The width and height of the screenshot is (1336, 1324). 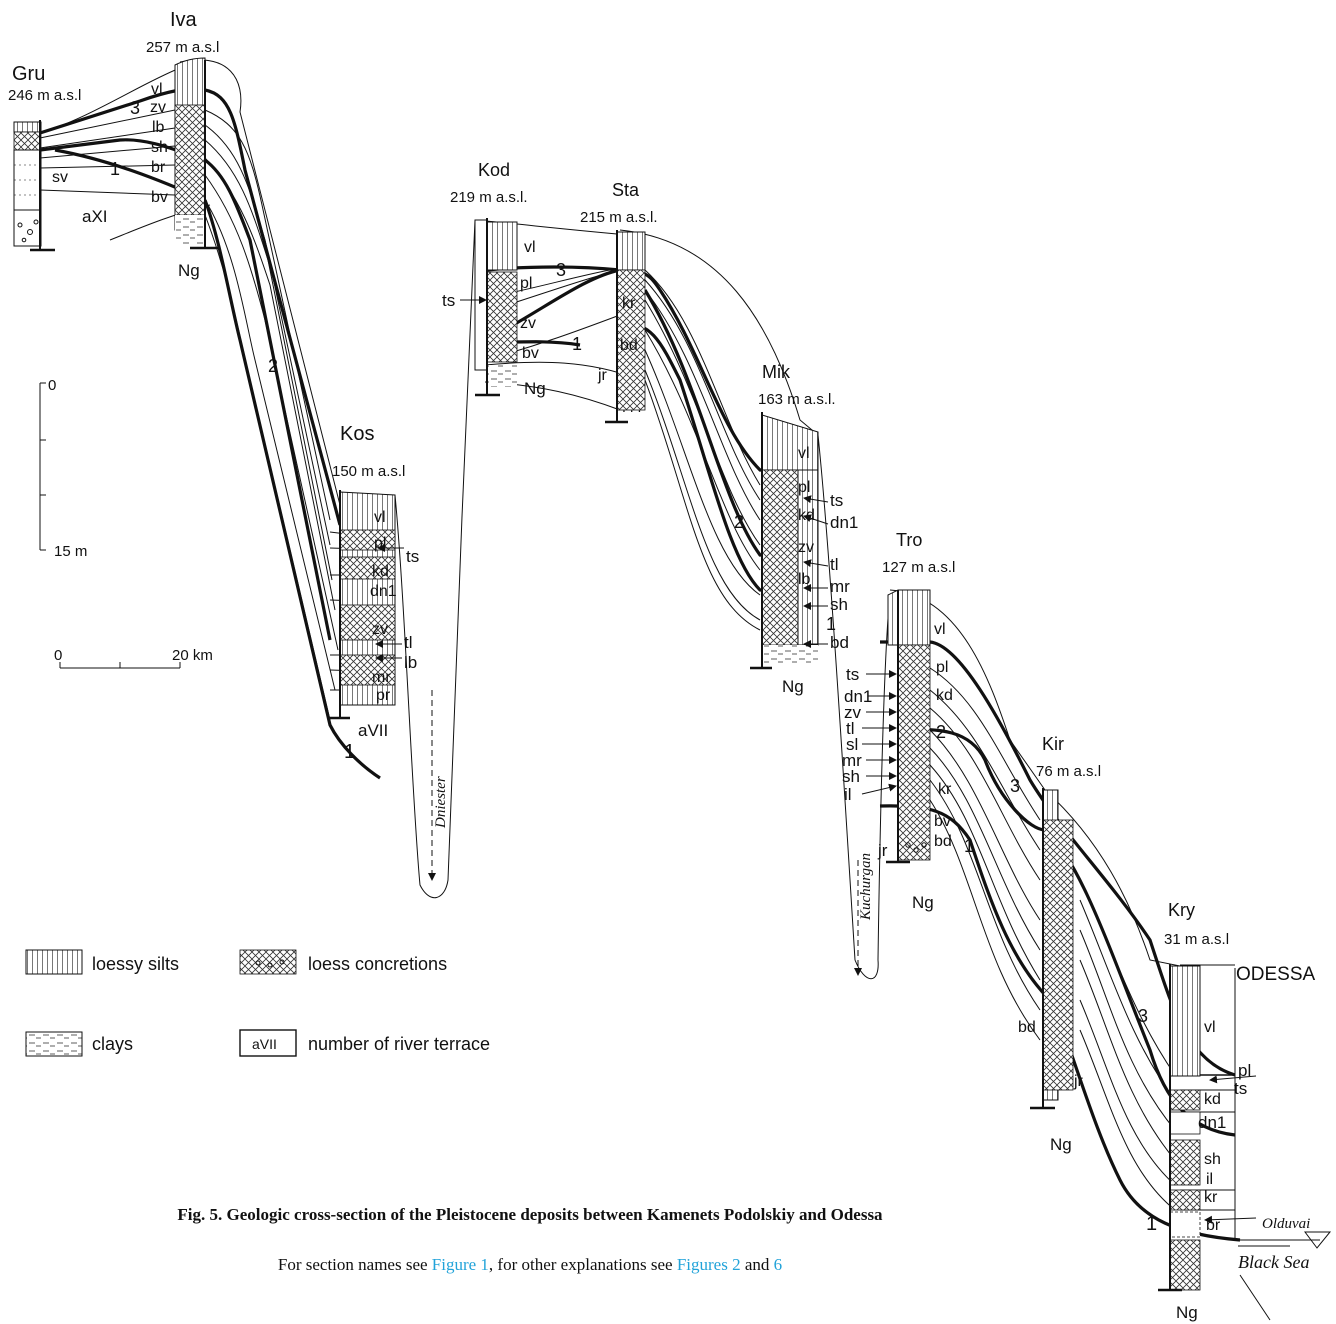 What do you see at coordinates (58, 655) in the screenshot?
I see `hscale-start: 0` at bounding box center [58, 655].